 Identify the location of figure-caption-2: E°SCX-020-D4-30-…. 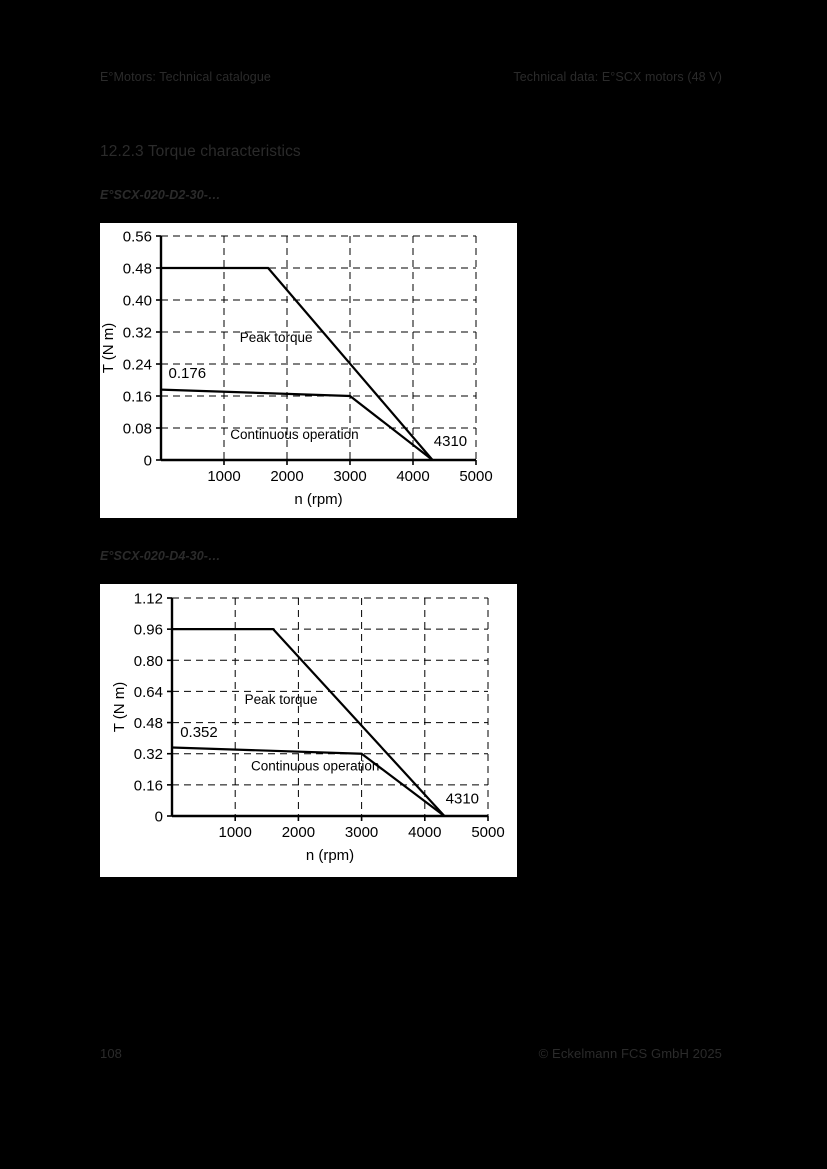
(160, 556).